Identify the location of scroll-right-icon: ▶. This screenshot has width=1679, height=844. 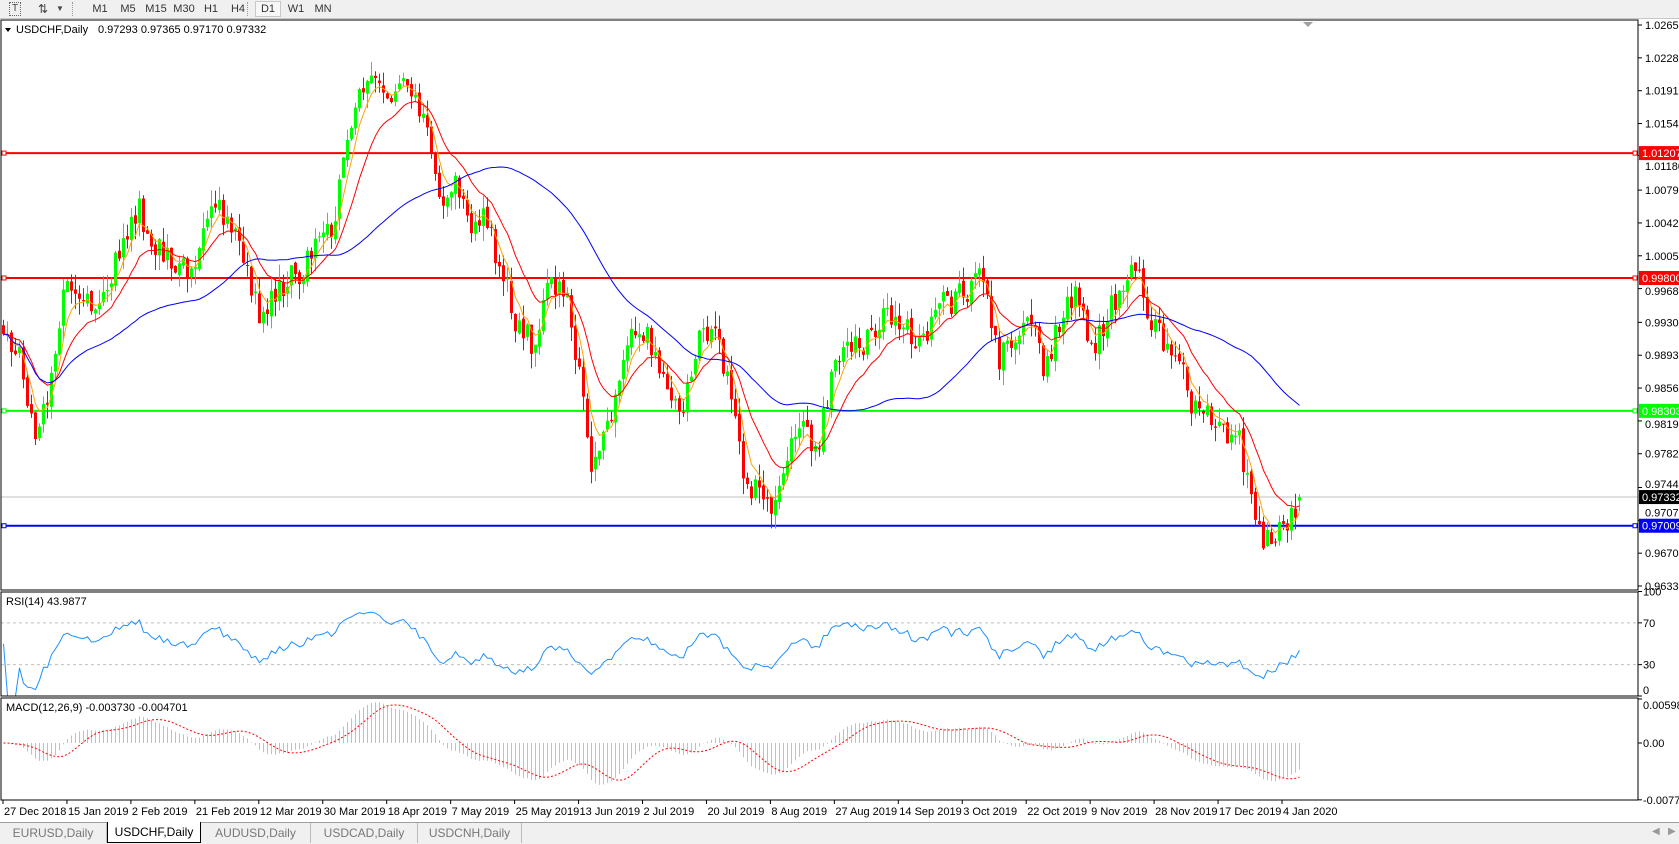
(1672, 831).